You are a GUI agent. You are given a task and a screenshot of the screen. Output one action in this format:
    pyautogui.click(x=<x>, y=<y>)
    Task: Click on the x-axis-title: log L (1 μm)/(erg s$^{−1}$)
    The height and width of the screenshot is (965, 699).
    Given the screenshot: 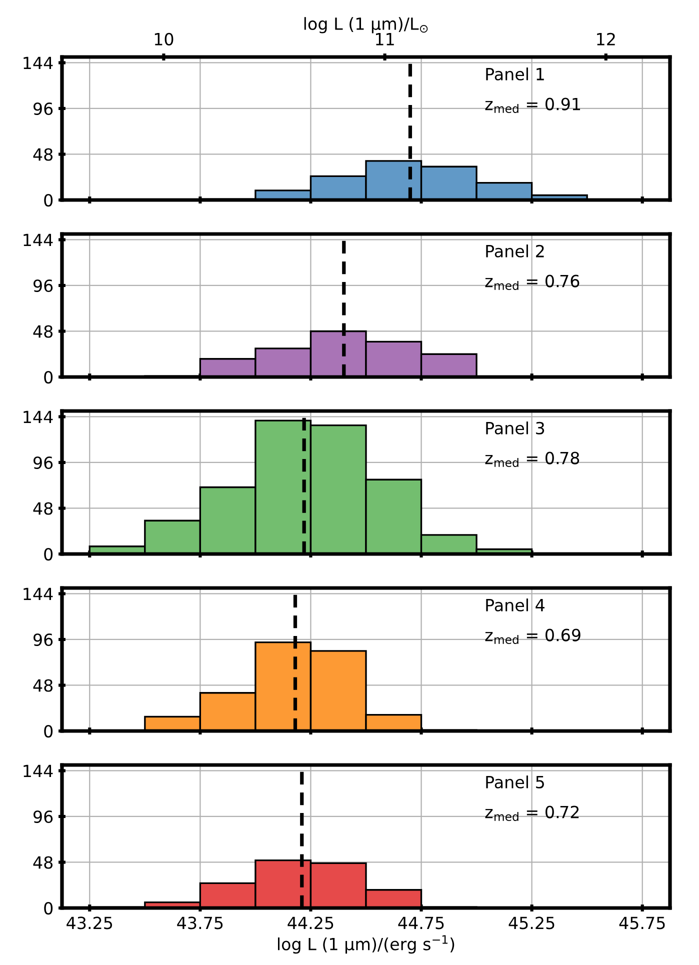 What is the action you would take?
    pyautogui.click(x=366, y=944)
    